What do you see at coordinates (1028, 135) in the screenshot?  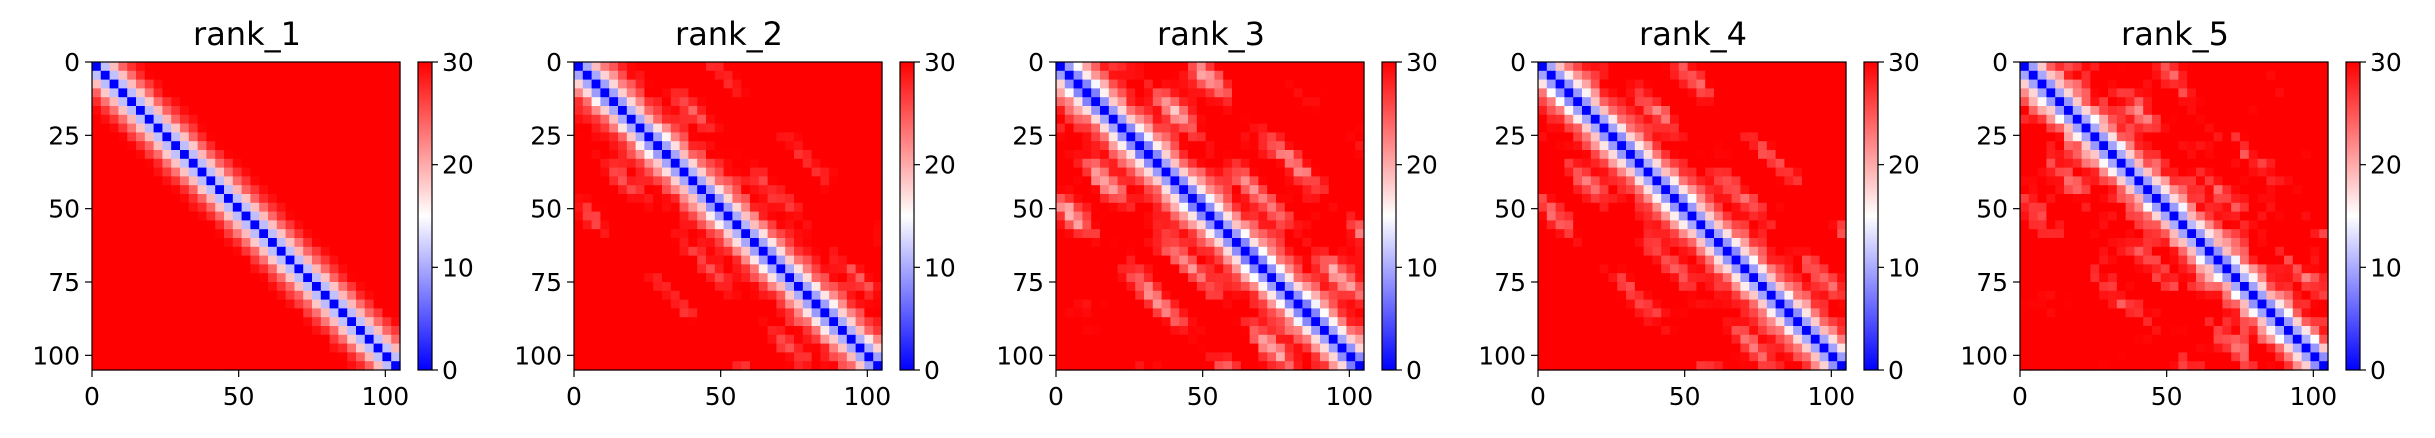 I see `y-tick-label: 25` at bounding box center [1028, 135].